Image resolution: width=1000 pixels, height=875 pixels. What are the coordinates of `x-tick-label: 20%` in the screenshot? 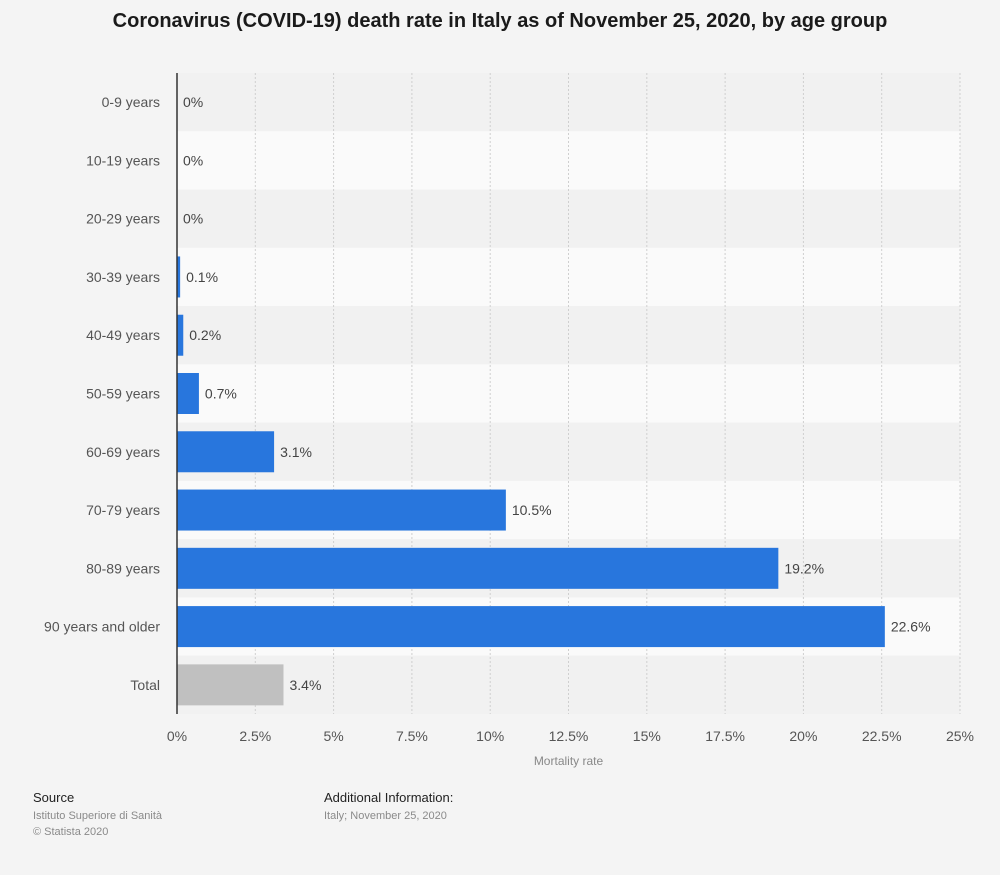 It's located at (803, 736).